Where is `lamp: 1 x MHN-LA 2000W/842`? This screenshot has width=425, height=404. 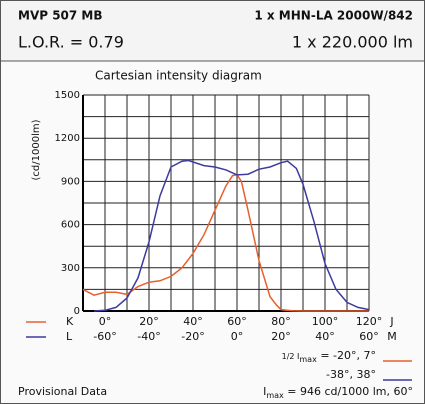
lamp: 1 x MHN-LA 2000W/842 is located at coordinates (333, 16).